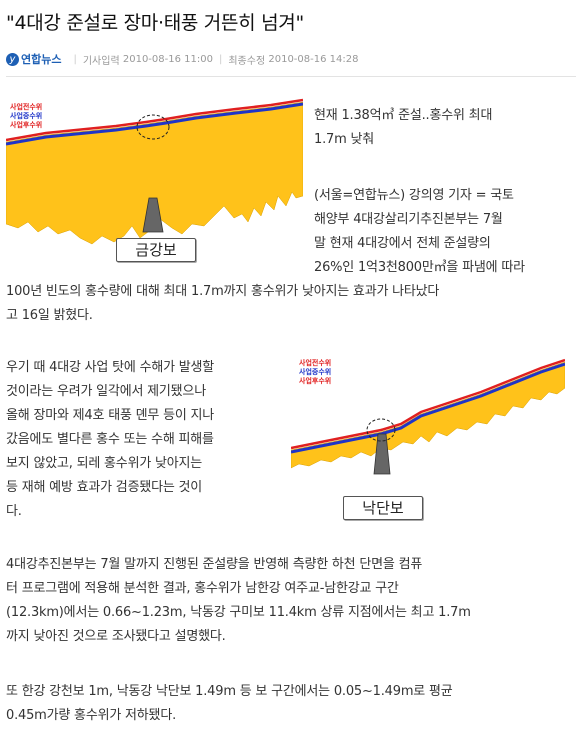 This screenshot has width=581, height=737. Describe the element at coordinates (116, 636) in the screenshot. I see `paragraph-line: 까지 낮아진 것으로 조사됐다고 설명했다.` at that location.